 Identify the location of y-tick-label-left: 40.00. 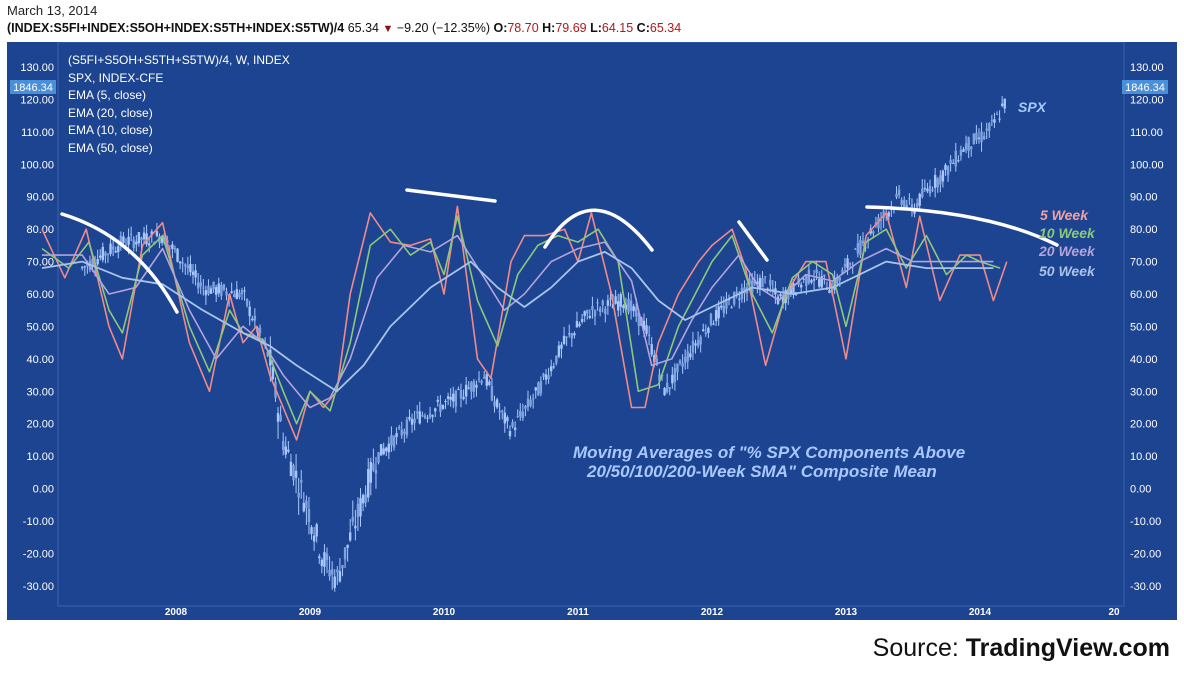
(40, 360).